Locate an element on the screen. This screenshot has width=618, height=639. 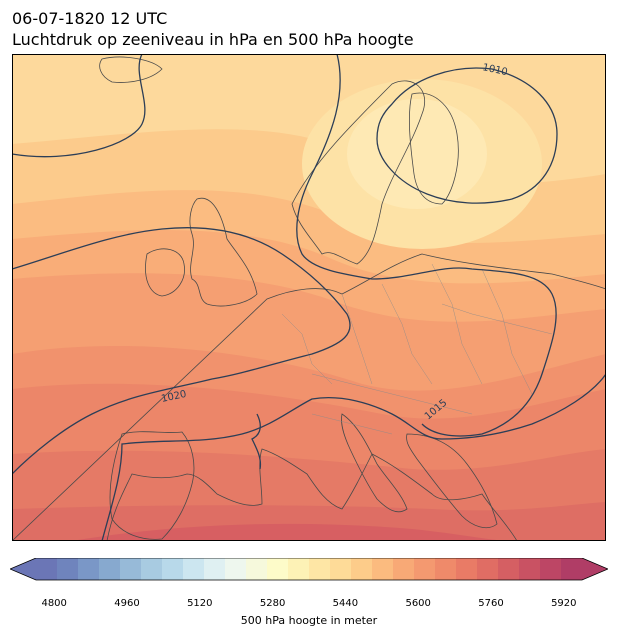
coastline-iberia is located at coordinates (152, 485).